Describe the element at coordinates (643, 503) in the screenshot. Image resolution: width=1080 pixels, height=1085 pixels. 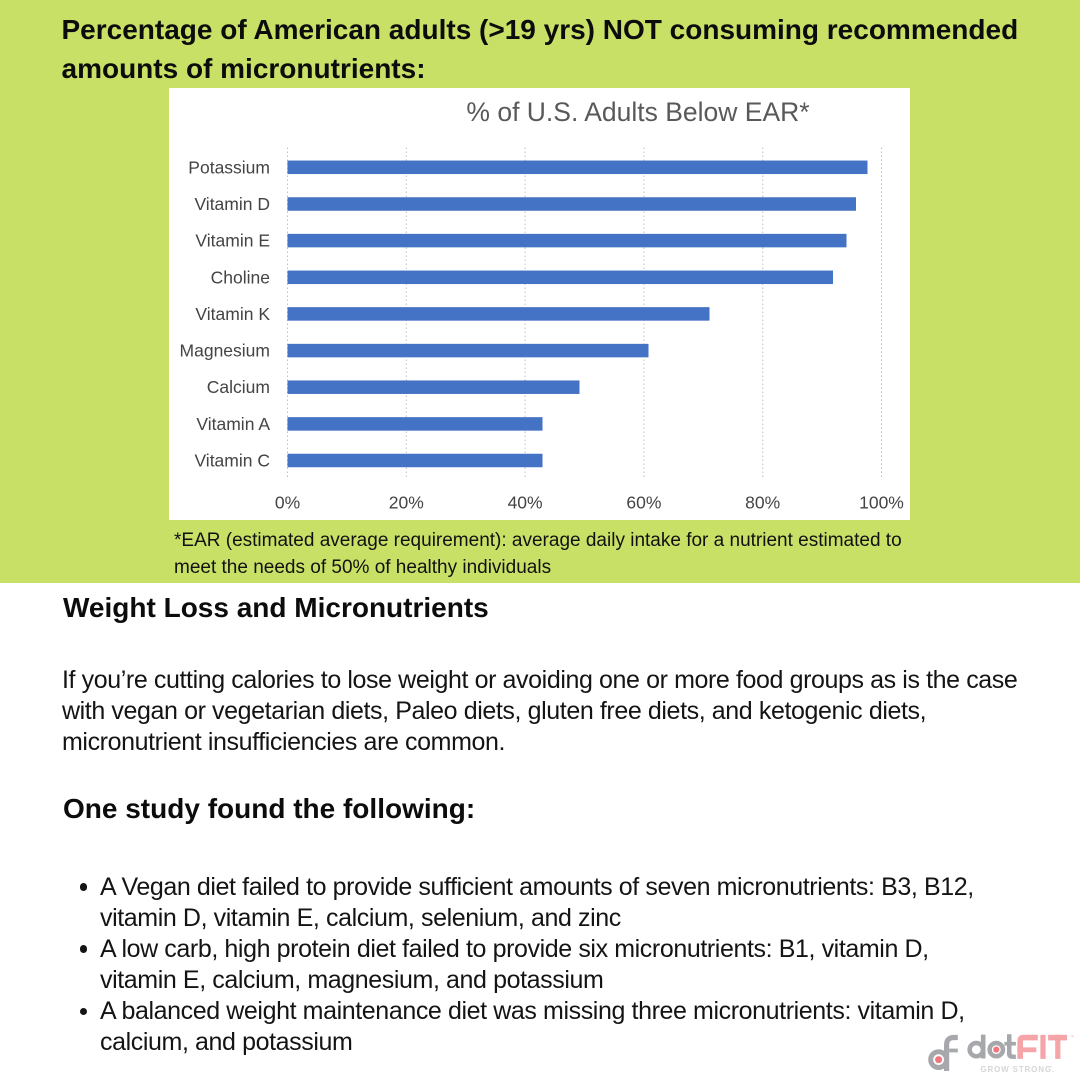
I see `svg-text: 60%` at that location.